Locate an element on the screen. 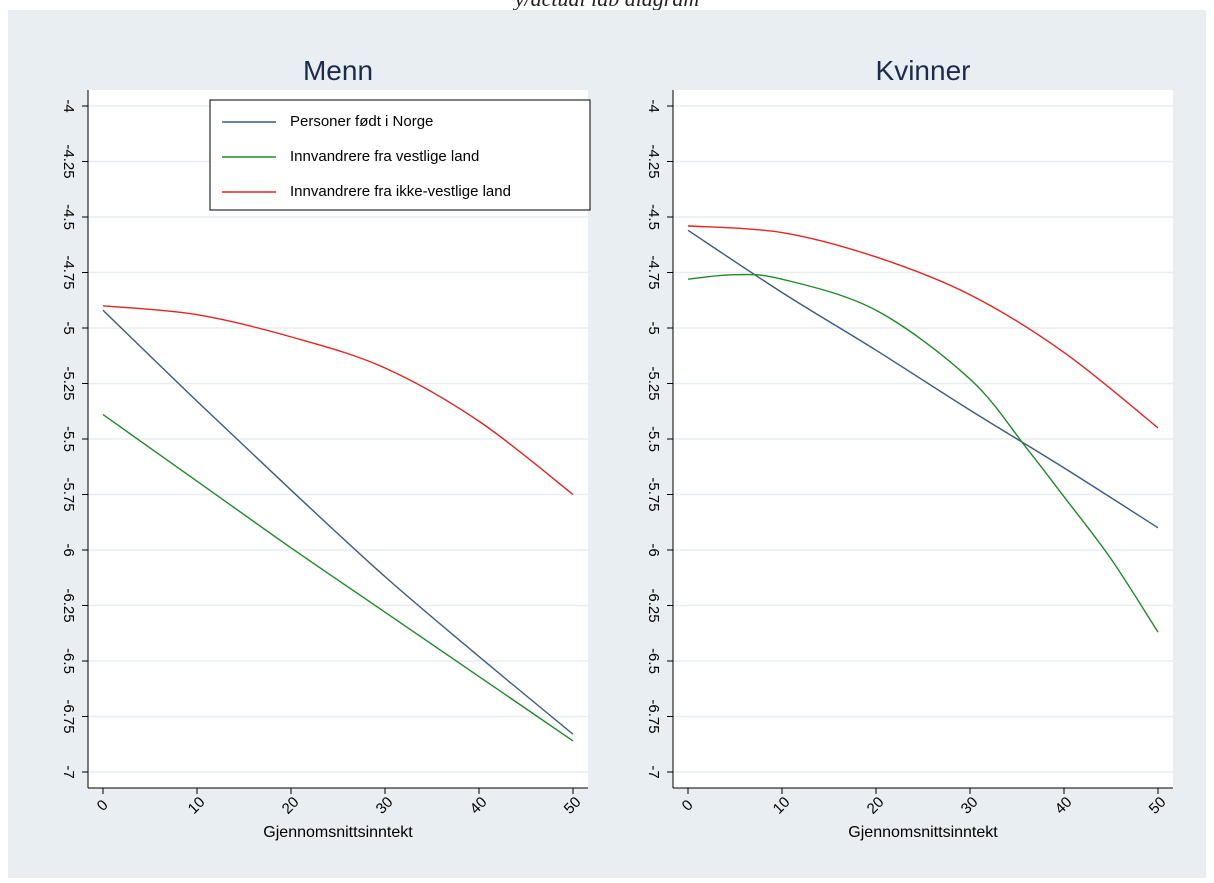 This screenshot has width=1214, height=883. panel-title: Kvinner is located at coordinates (923, 70).